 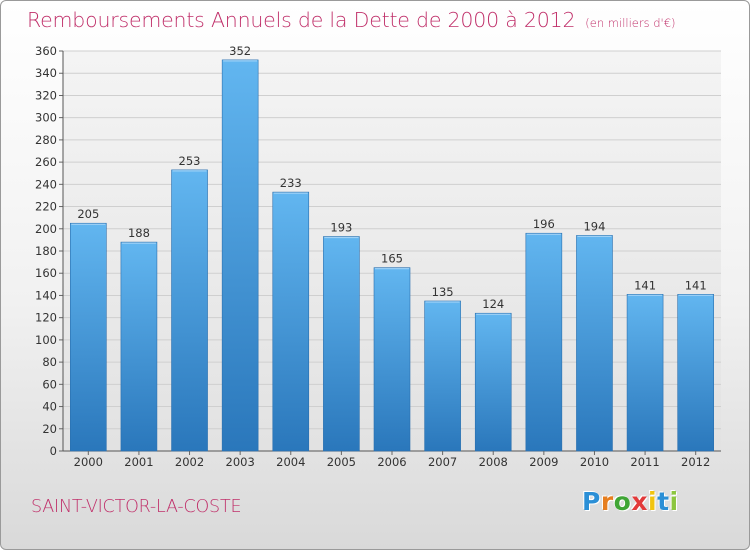 I want to click on y-tick-label: 240, so click(x=46, y=184).